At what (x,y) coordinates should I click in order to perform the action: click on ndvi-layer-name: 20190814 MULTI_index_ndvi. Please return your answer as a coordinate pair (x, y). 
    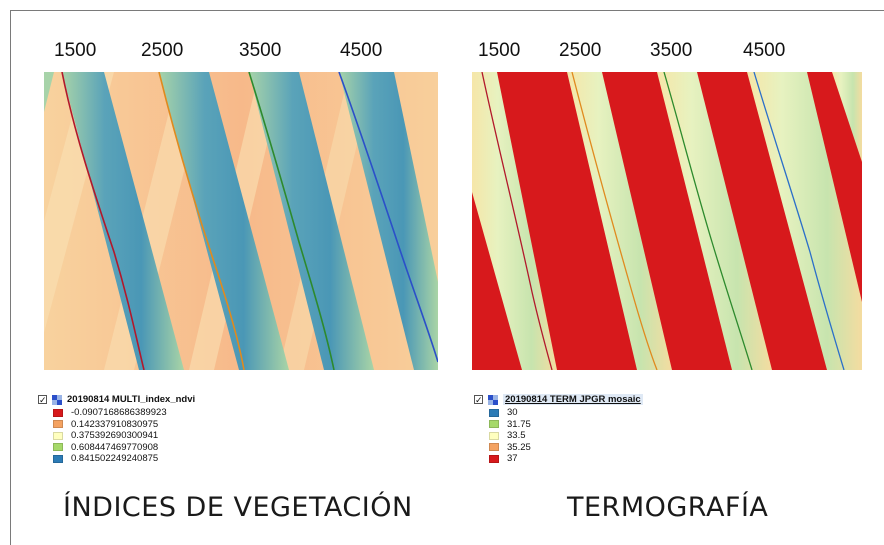
    Looking at the image, I should click on (131, 399).